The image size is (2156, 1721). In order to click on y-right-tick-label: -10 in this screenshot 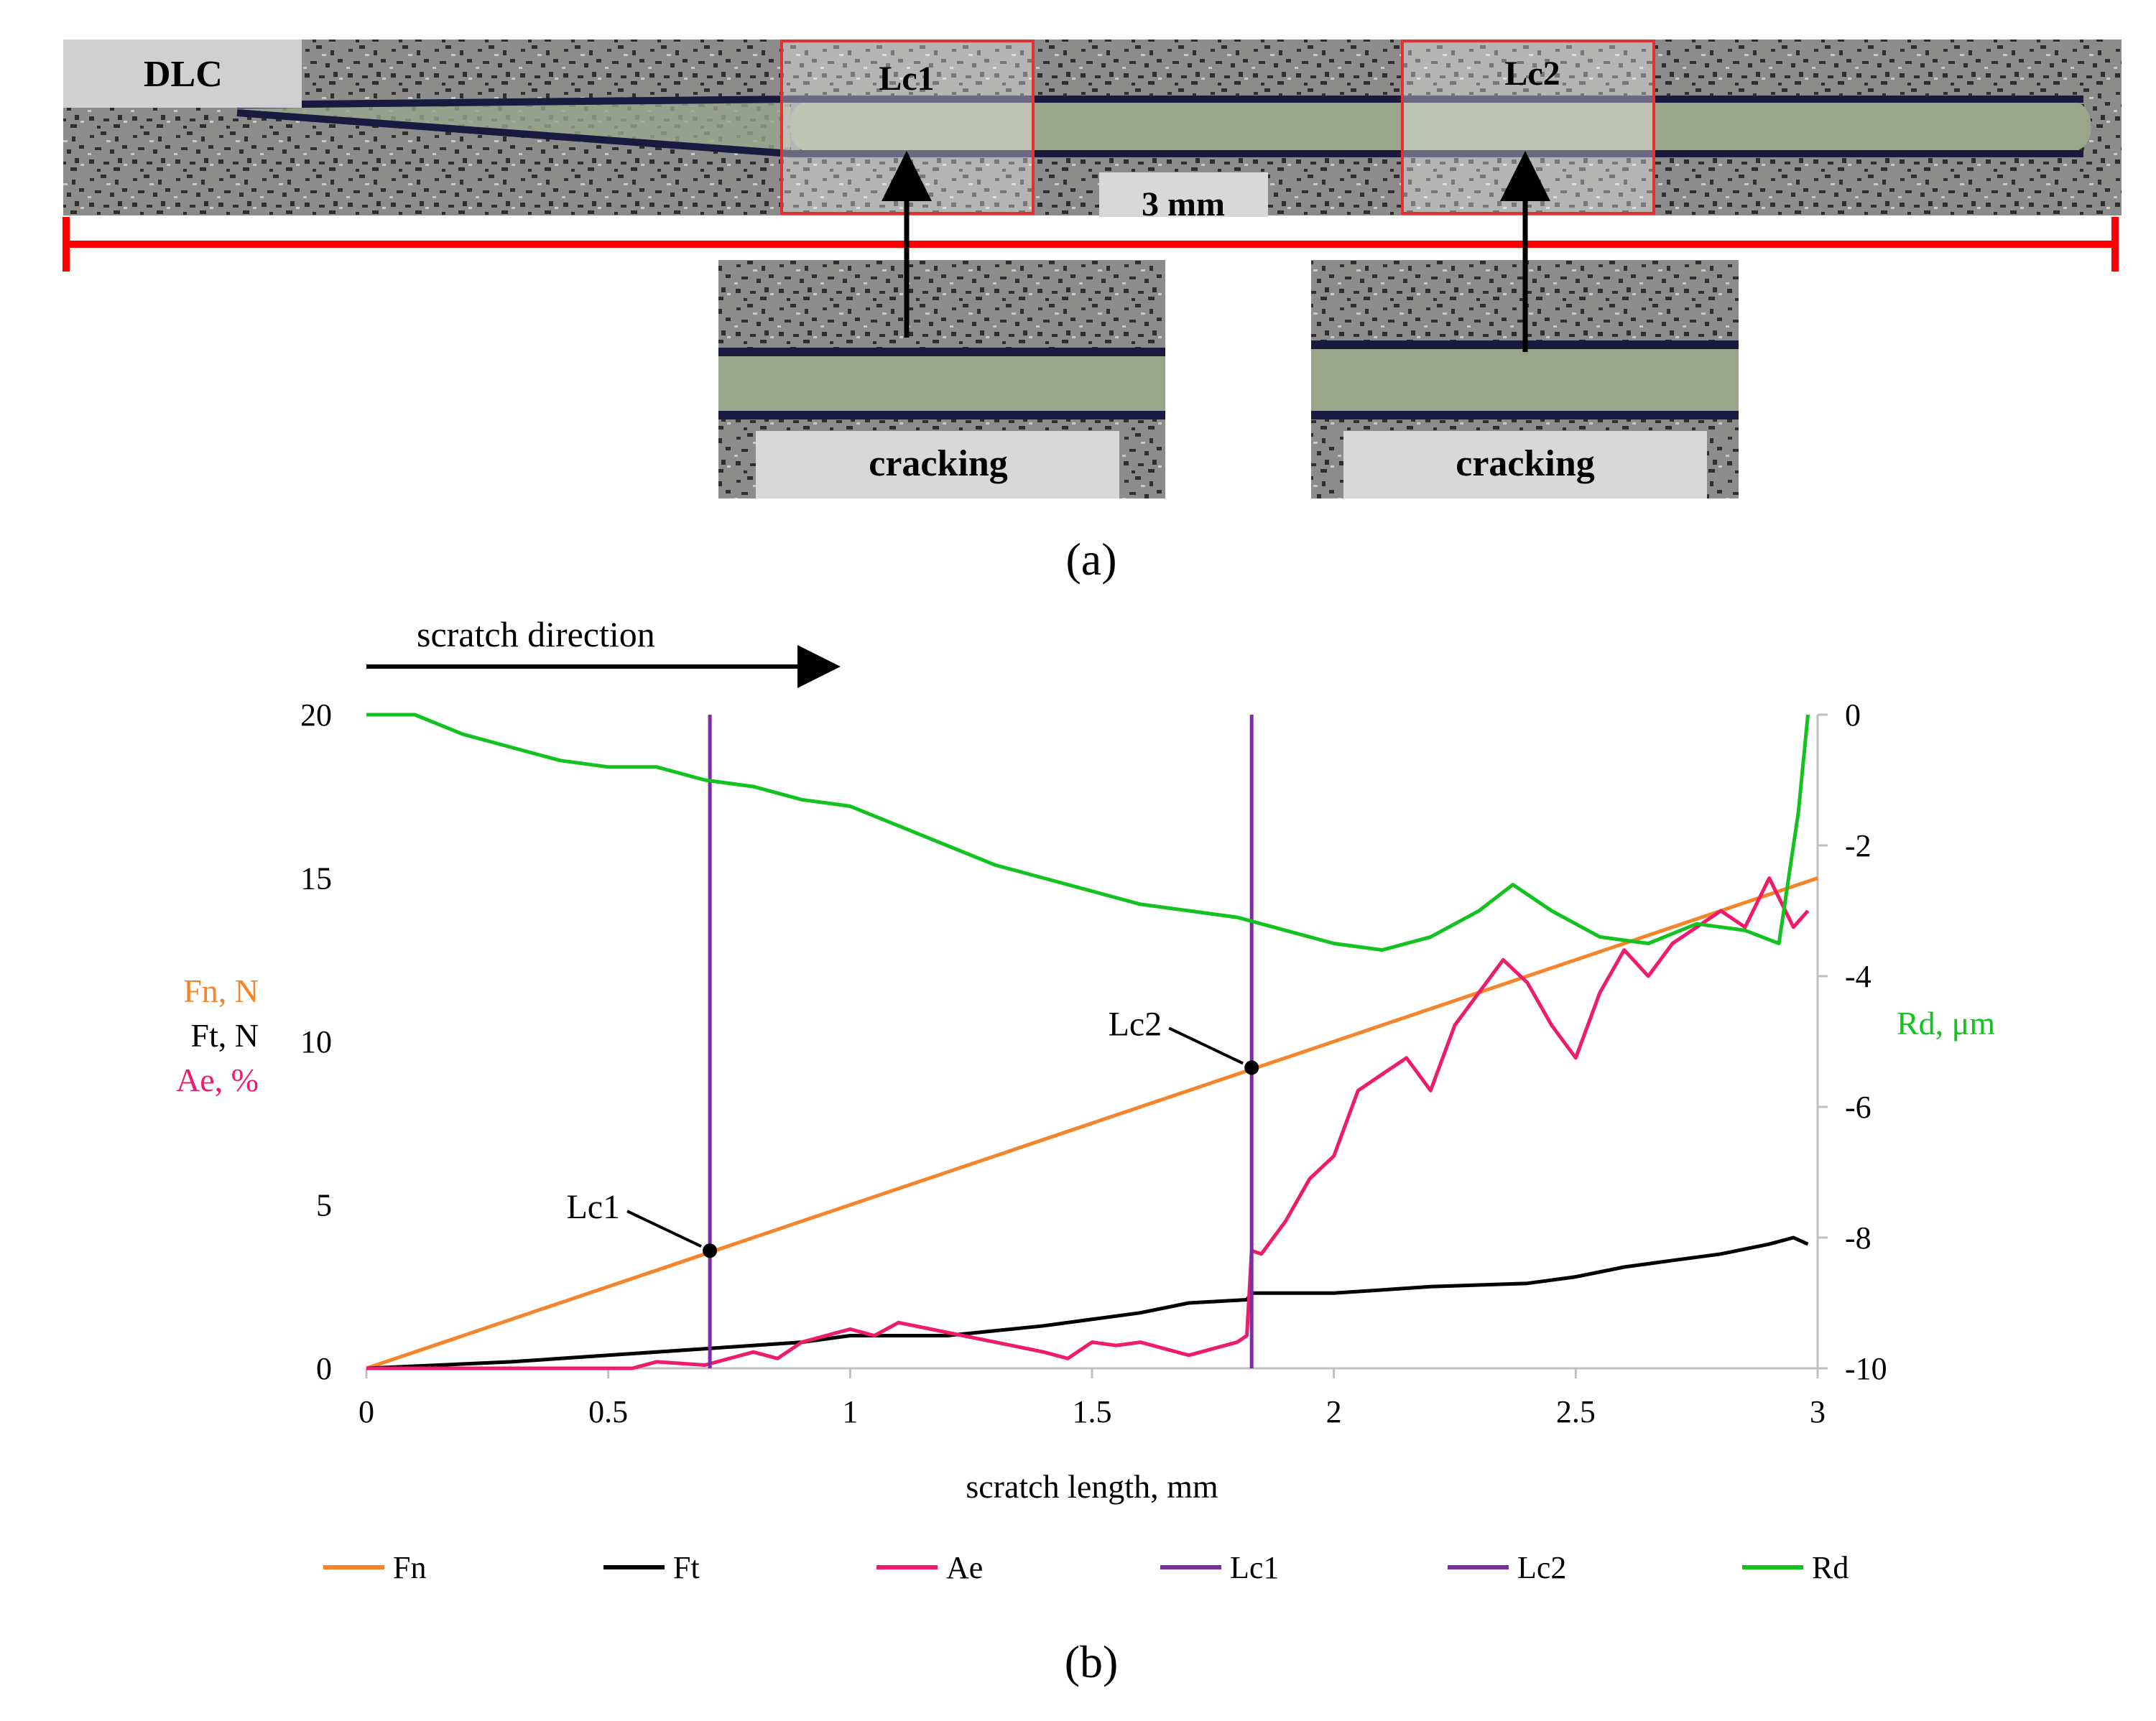, I will do `click(1866, 1368)`.